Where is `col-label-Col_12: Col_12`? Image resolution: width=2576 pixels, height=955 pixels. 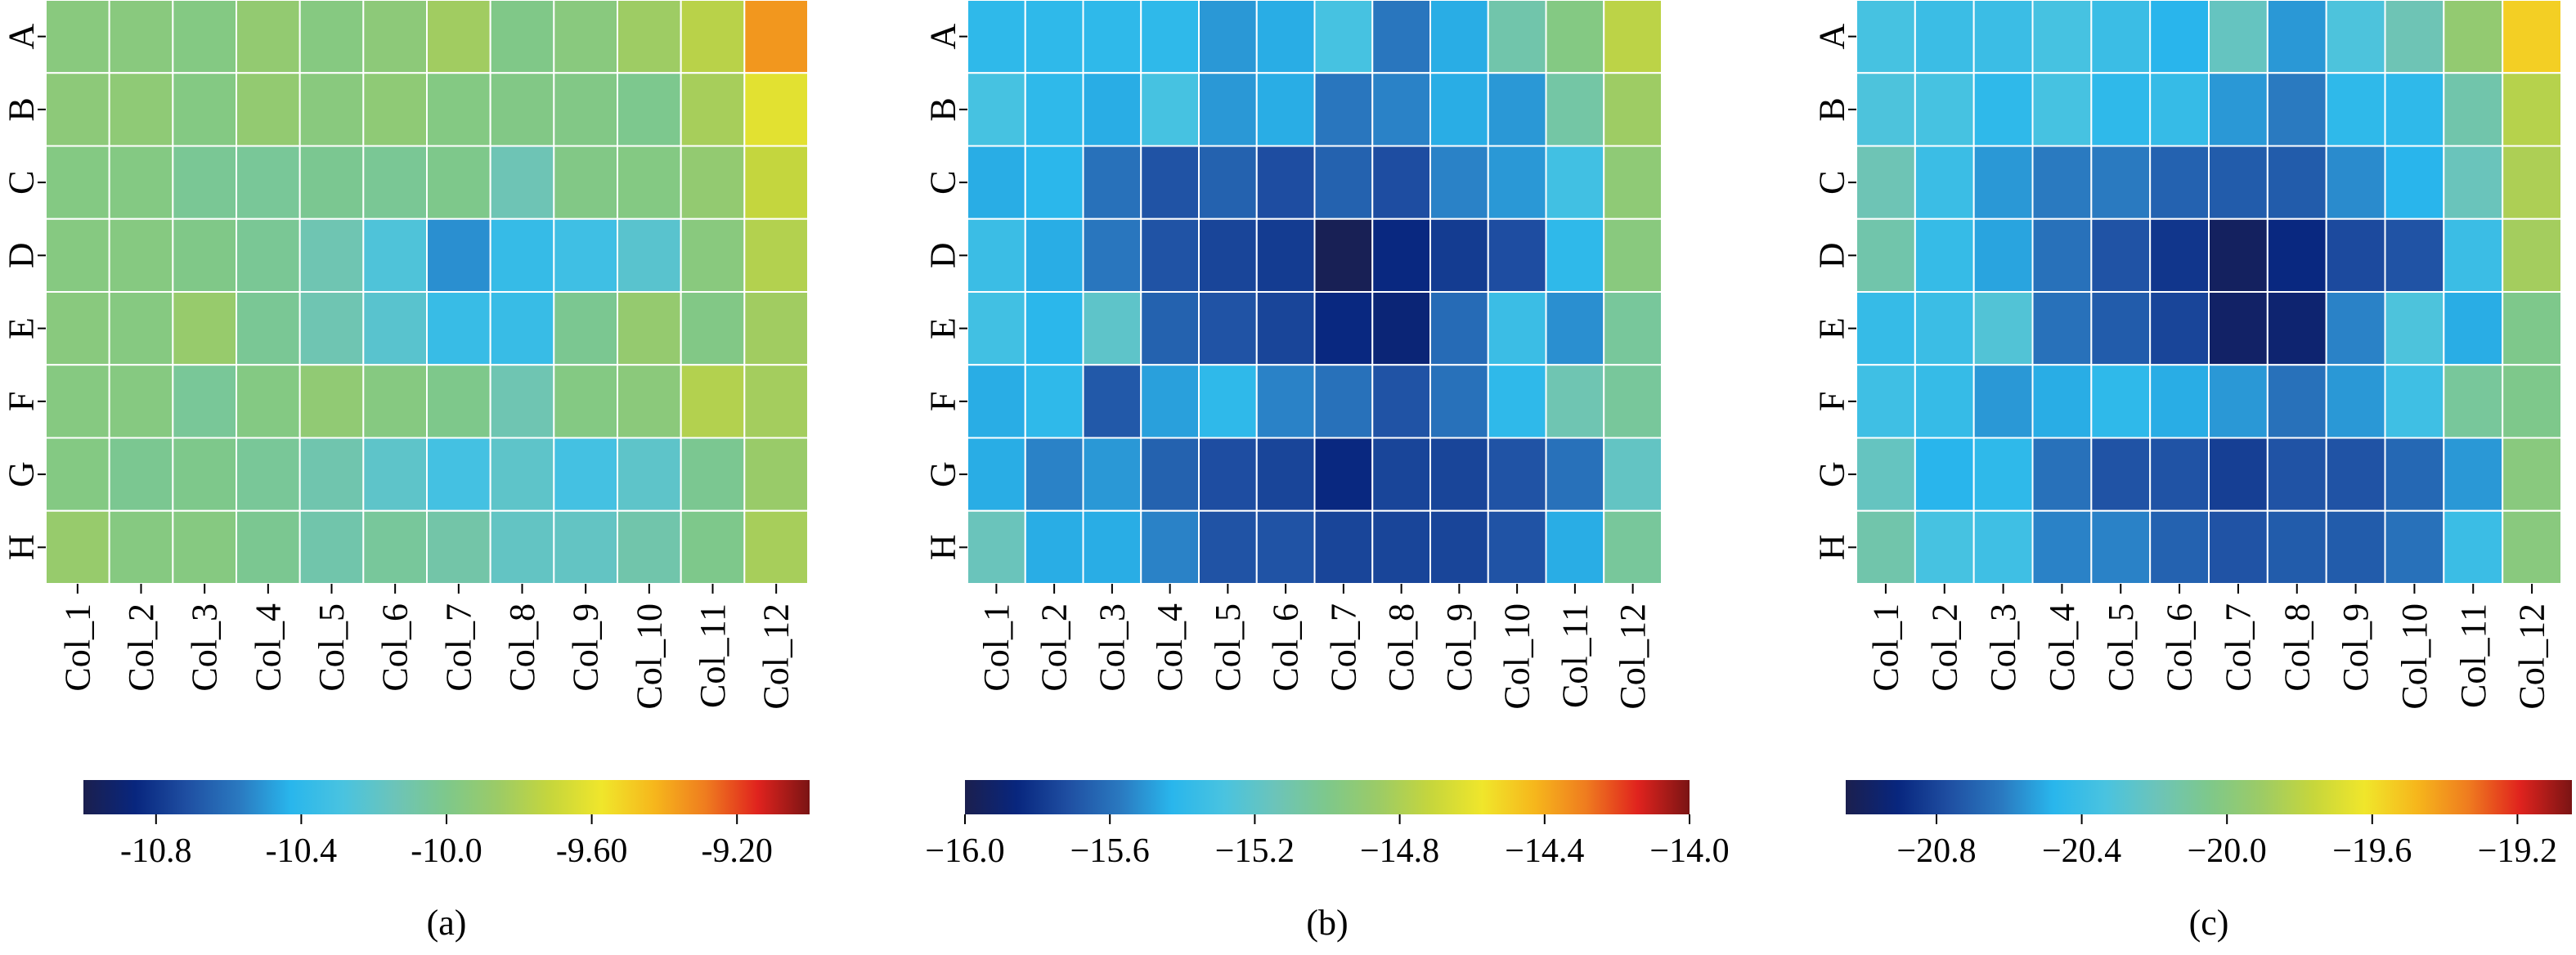 col-label-Col_12: Col_12 is located at coordinates (1633, 656).